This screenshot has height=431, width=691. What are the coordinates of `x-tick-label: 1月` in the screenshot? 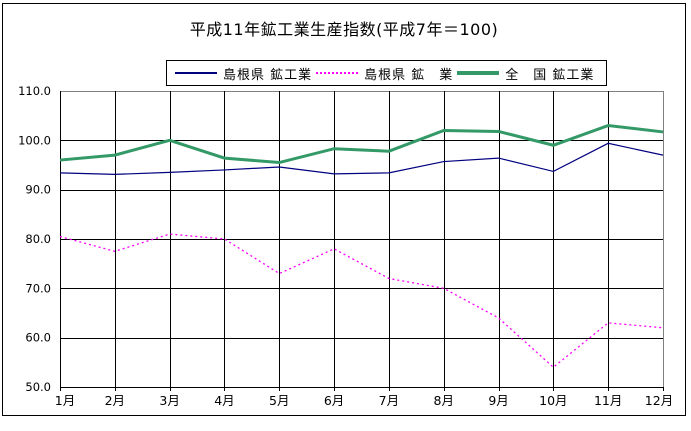 It's located at (65, 400).